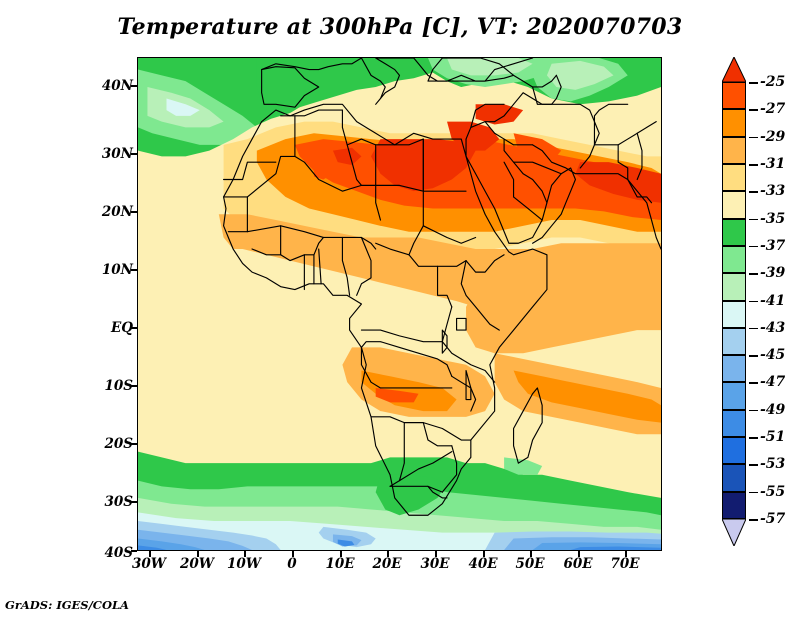  What do you see at coordinates (483, 564) in the screenshot?
I see `x-tick-label: 40E` at bounding box center [483, 564].